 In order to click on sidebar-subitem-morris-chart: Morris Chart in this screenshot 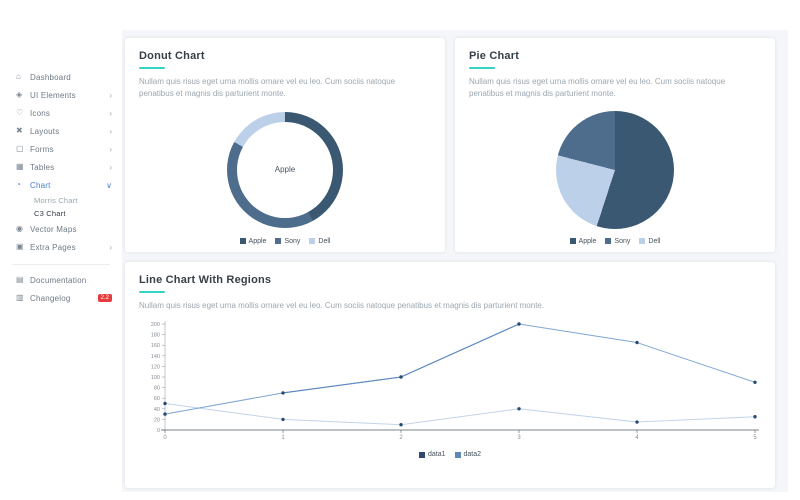, I will do `click(61, 200)`.